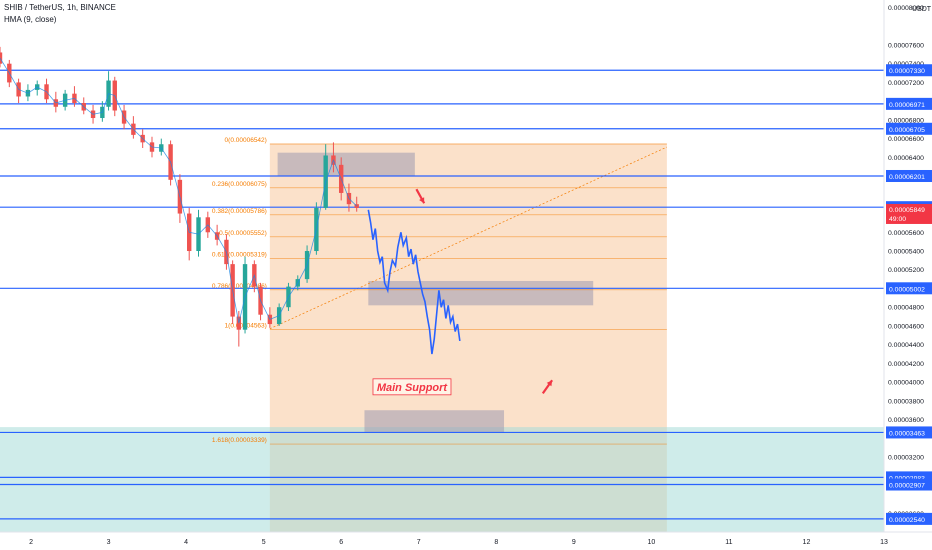  Describe the element at coordinates (906, 158) in the screenshot. I see `price-tick-label: 0.00006400` at that location.